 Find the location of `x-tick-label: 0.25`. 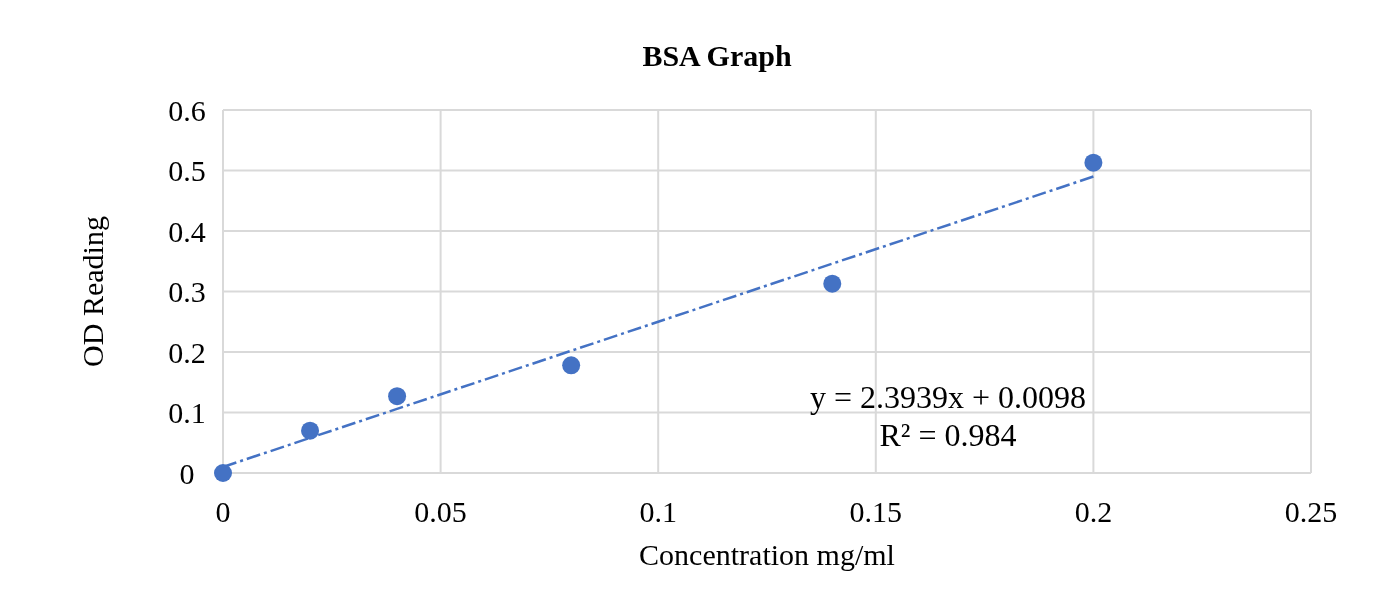

x-tick-label: 0.25 is located at coordinates (1311, 511).